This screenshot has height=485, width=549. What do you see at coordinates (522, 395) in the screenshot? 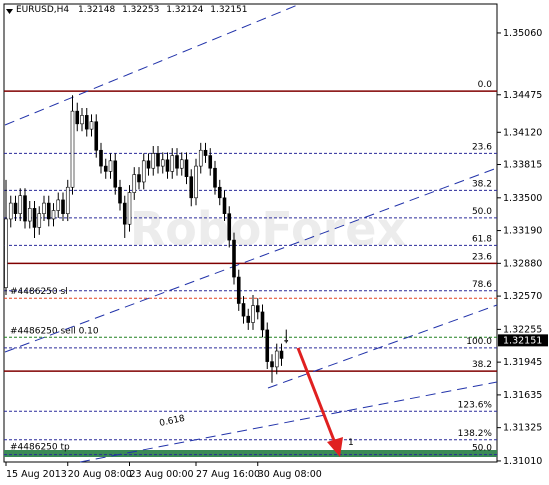
I see `y-tick-label: 1.31635` at bounding box center [522, 395].